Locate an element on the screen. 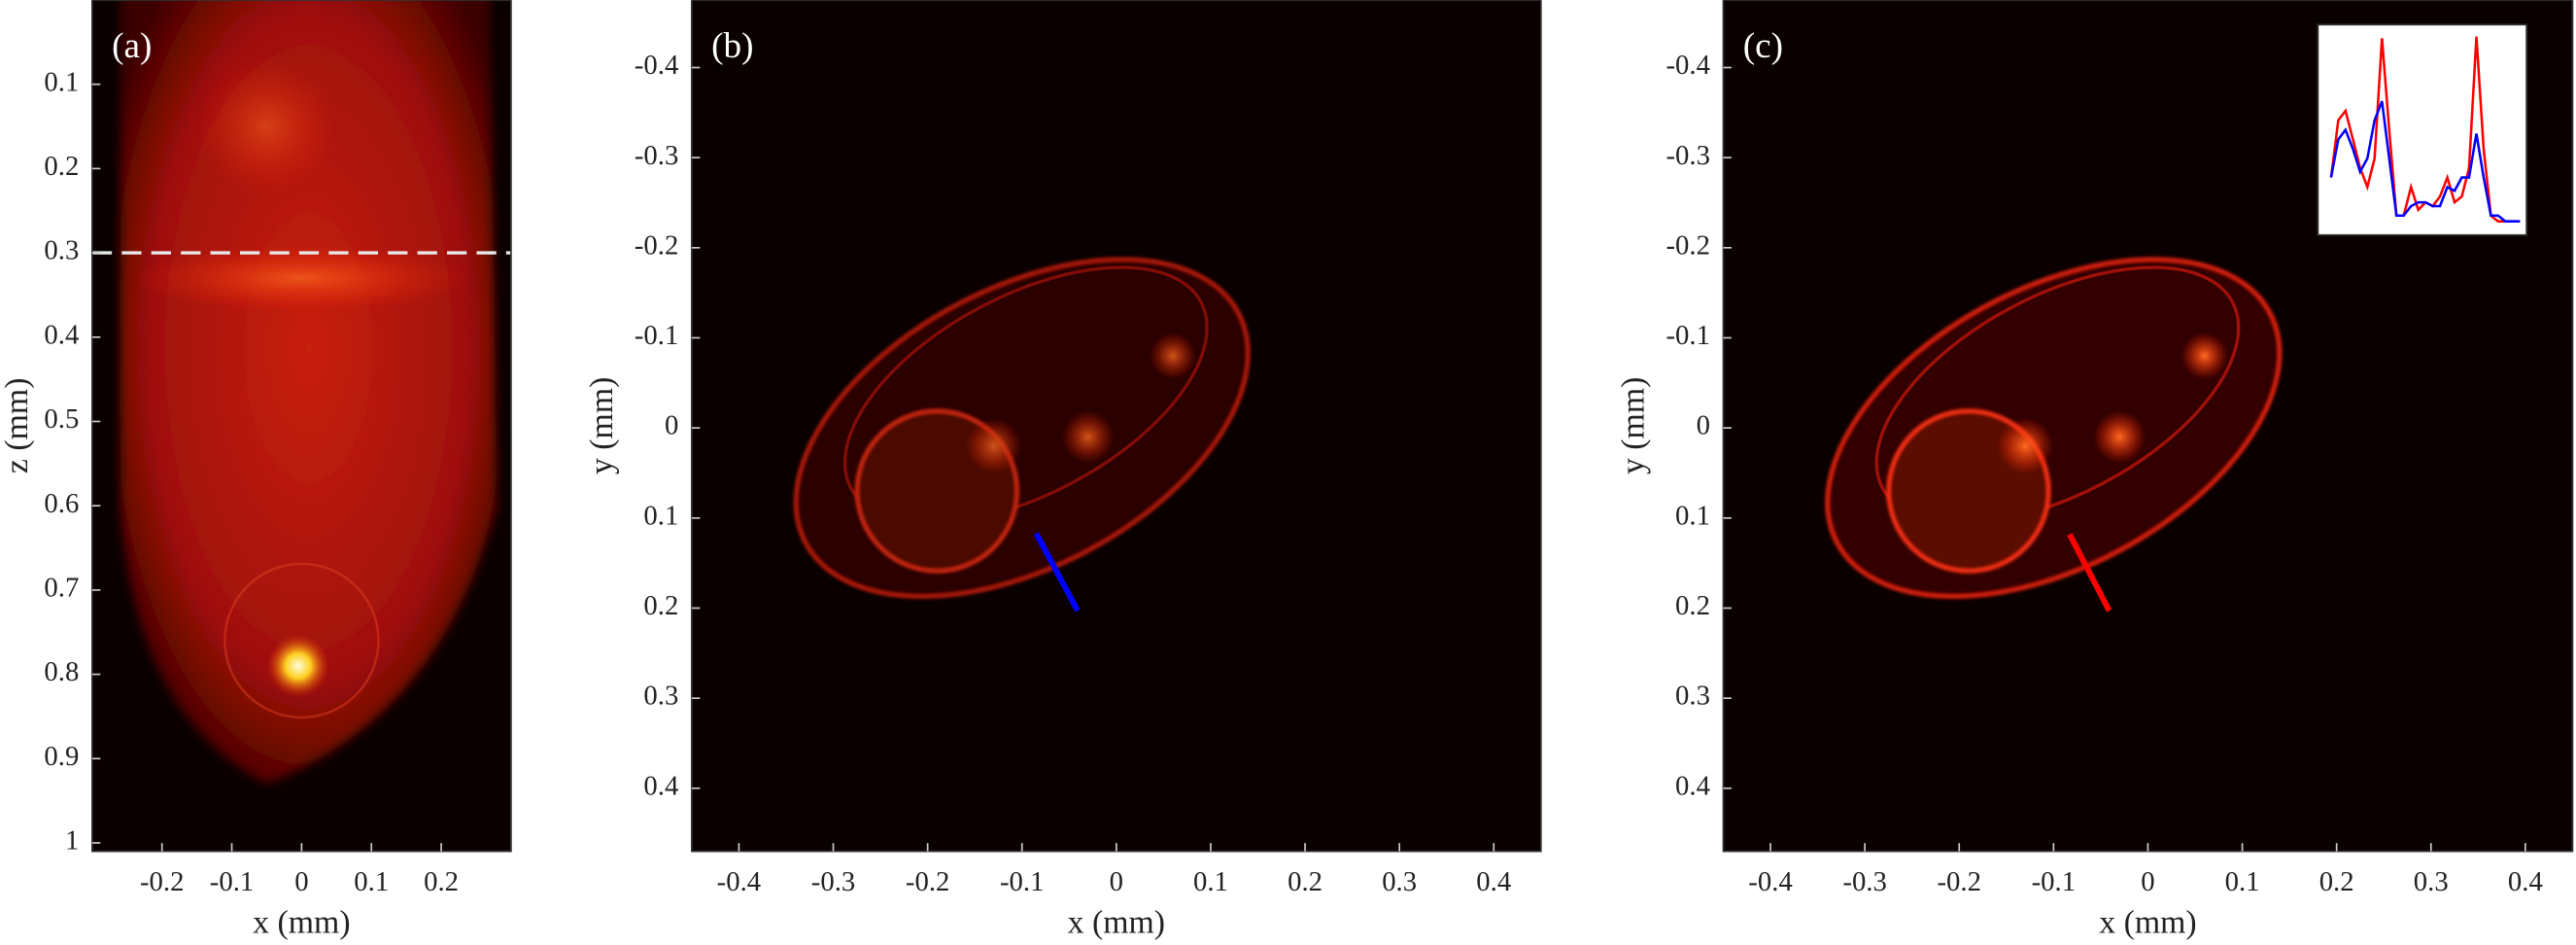  cell is located at coordinates (301, 640).